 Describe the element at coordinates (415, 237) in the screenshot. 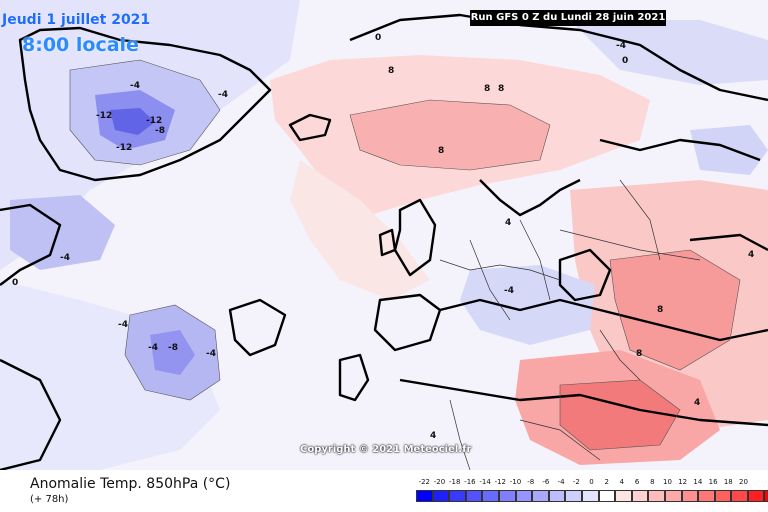

I see `uk-coast` at that location.